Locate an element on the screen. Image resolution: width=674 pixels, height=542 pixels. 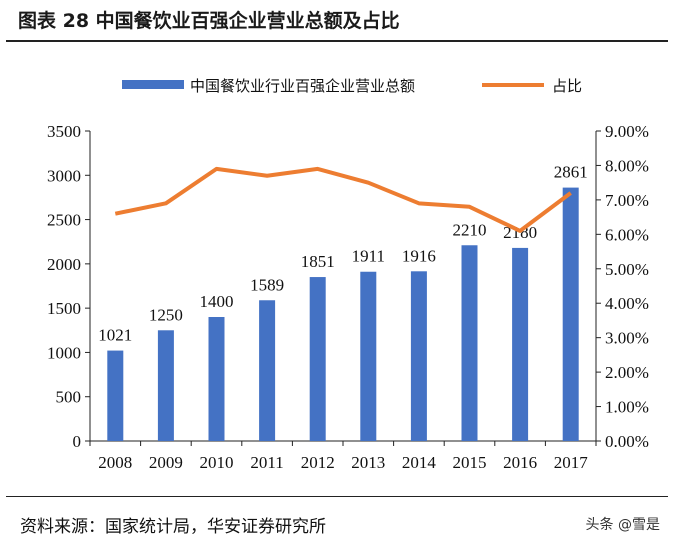
x-tick-label: 2014 is located at coordinates (419, 462).